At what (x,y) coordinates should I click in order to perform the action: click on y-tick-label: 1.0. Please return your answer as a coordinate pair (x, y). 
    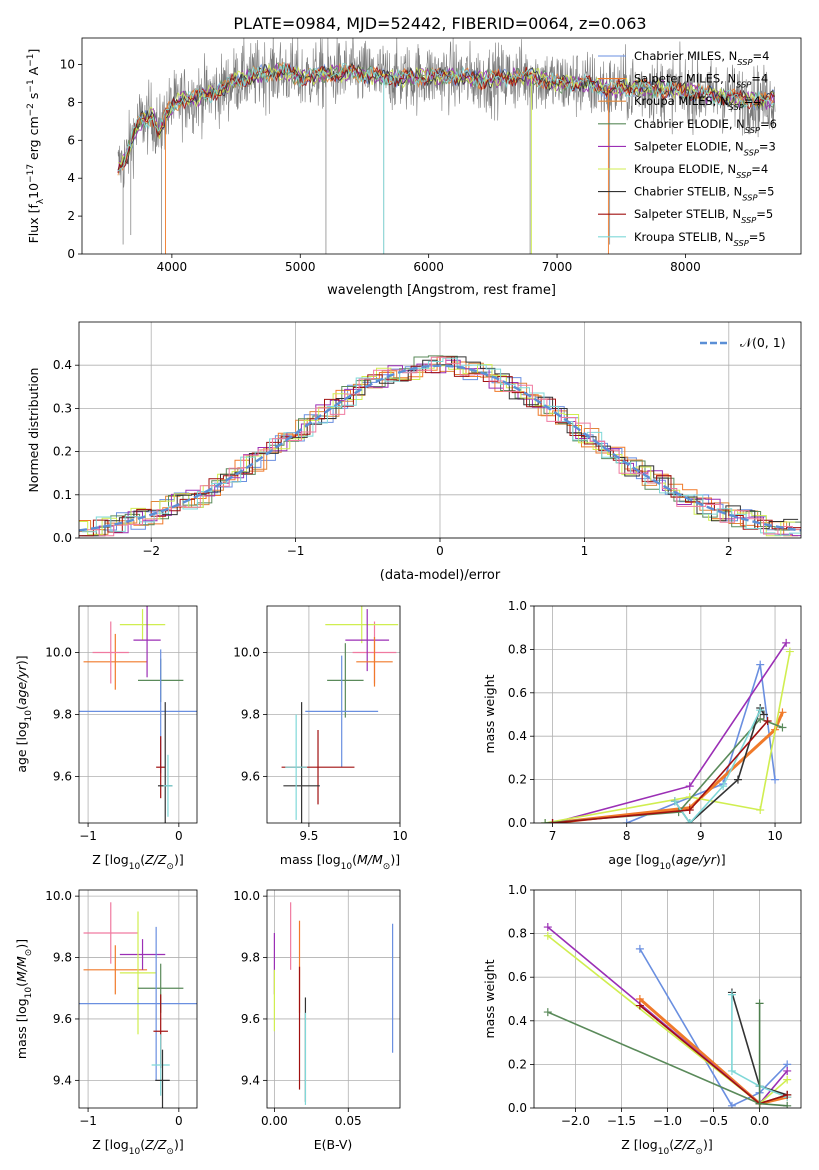
    Looking at the image, I should click on (517, 890).